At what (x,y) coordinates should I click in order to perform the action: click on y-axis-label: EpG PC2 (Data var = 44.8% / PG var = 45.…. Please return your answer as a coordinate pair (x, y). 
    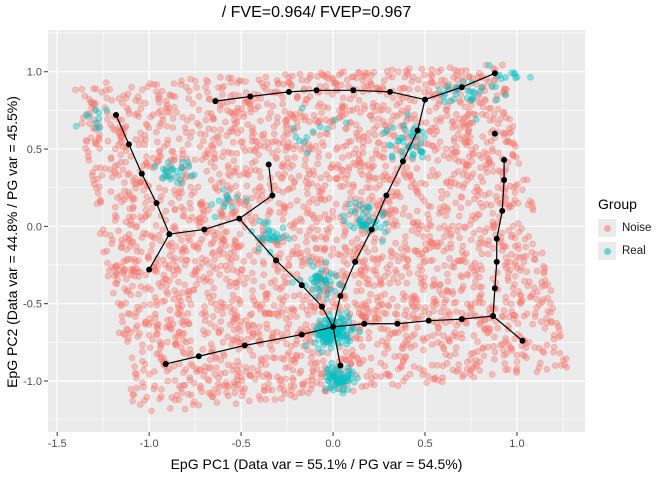
    Looking at the image, I should click on (12, 242).